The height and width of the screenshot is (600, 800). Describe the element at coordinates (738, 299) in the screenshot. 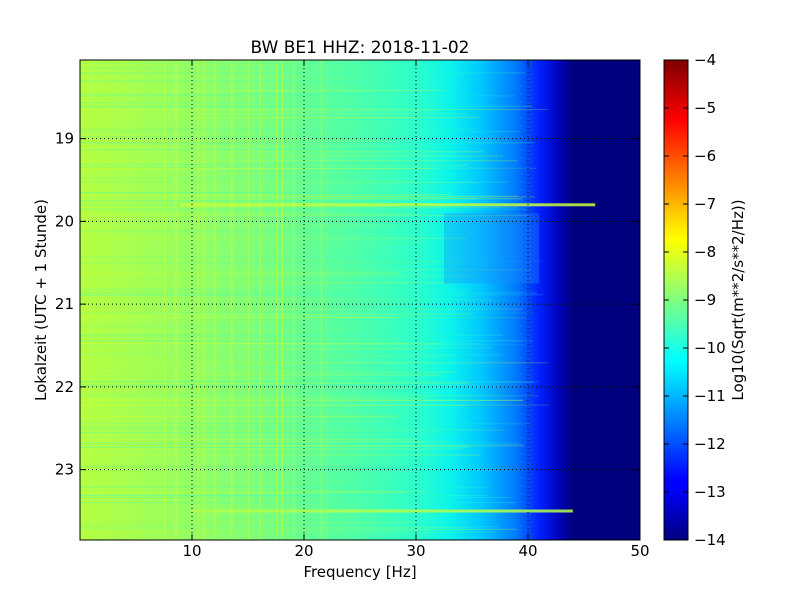

I see `colorbar-label: Log10(Sqrt(m**2/s**2/Hz))` at that location.